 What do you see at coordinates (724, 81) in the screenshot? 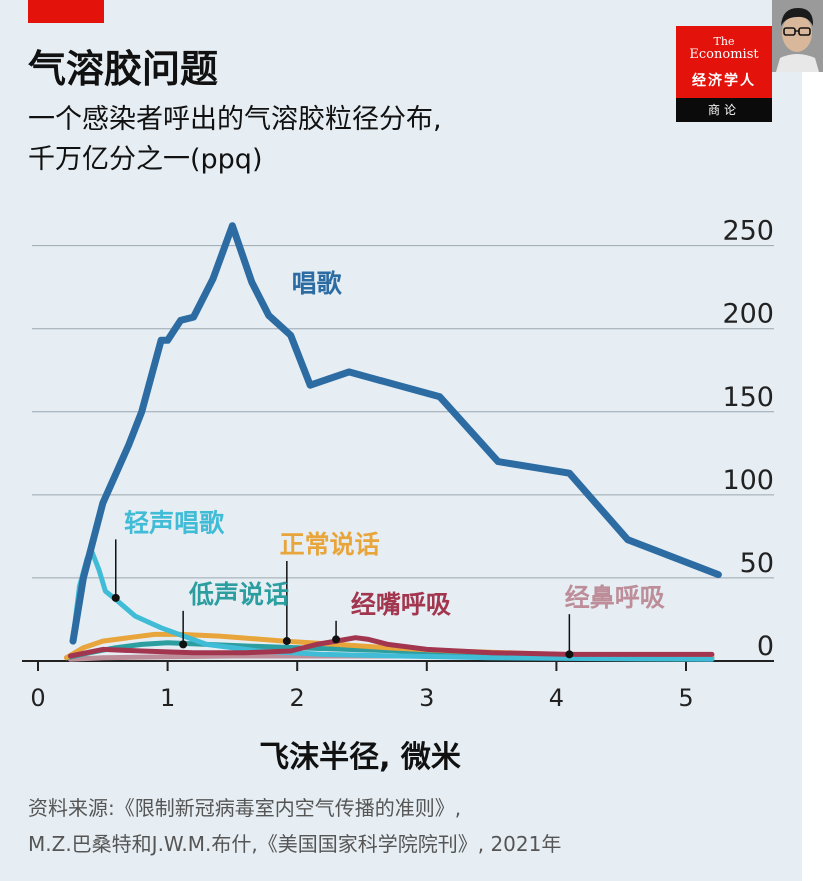
I see `logo-text-chinese: 经济学人` at bounding box center [724, 81].